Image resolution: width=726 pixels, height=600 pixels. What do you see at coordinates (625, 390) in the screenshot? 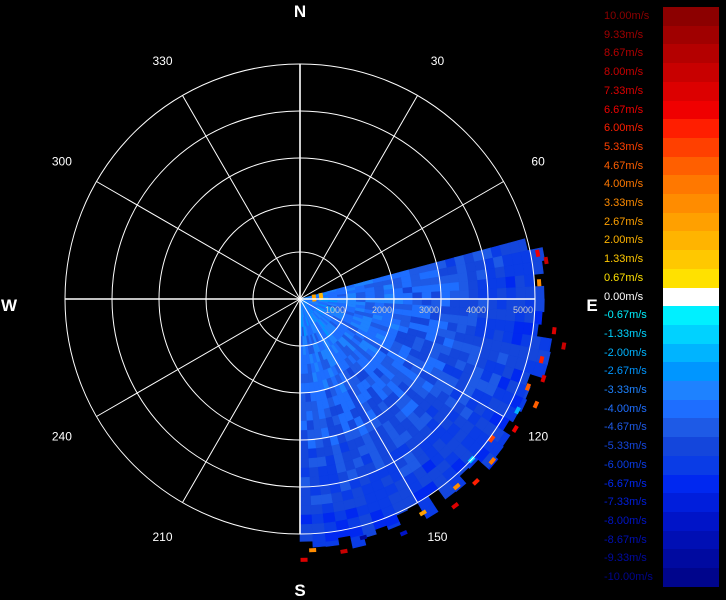
I see `colorbar-label: -3.33m/s` at bounding box center [625, 390].